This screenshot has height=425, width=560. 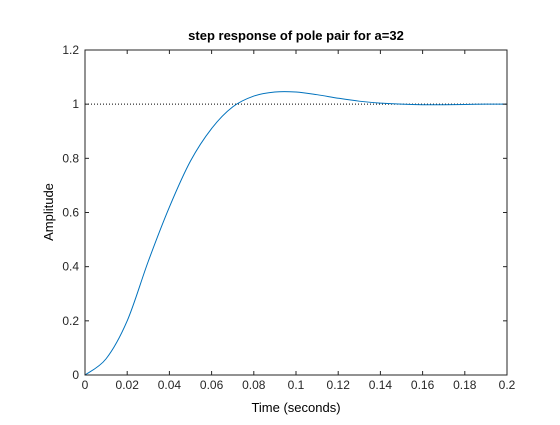 I want to click on y-tick-label: 1.2, so click(x=70, y=50).